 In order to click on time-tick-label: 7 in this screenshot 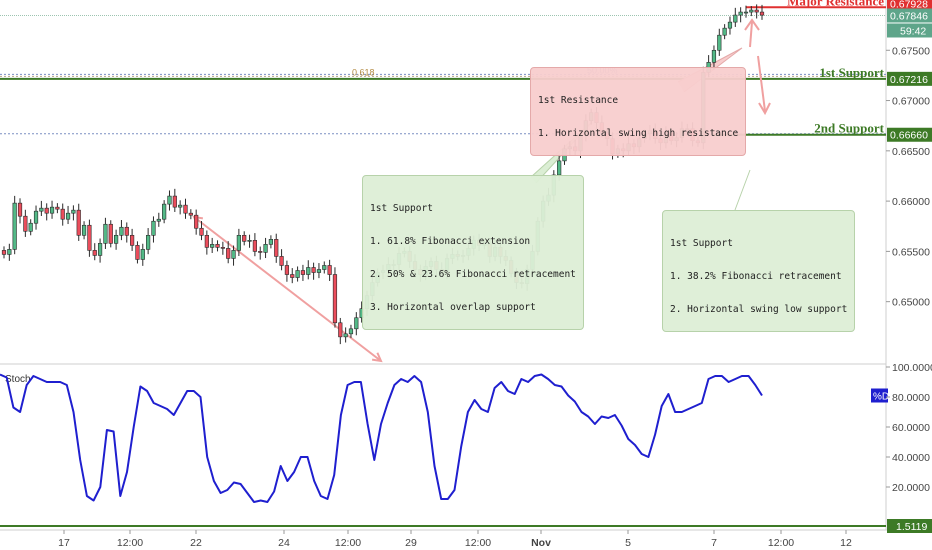, I will do `click(714, 543)`.